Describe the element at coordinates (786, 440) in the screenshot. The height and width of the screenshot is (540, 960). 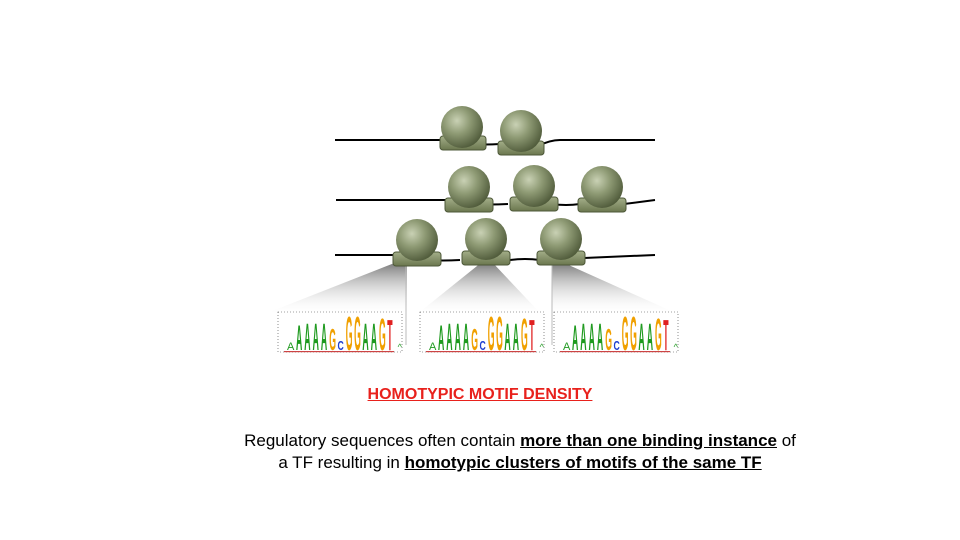
I see `description-text: of` at that location.